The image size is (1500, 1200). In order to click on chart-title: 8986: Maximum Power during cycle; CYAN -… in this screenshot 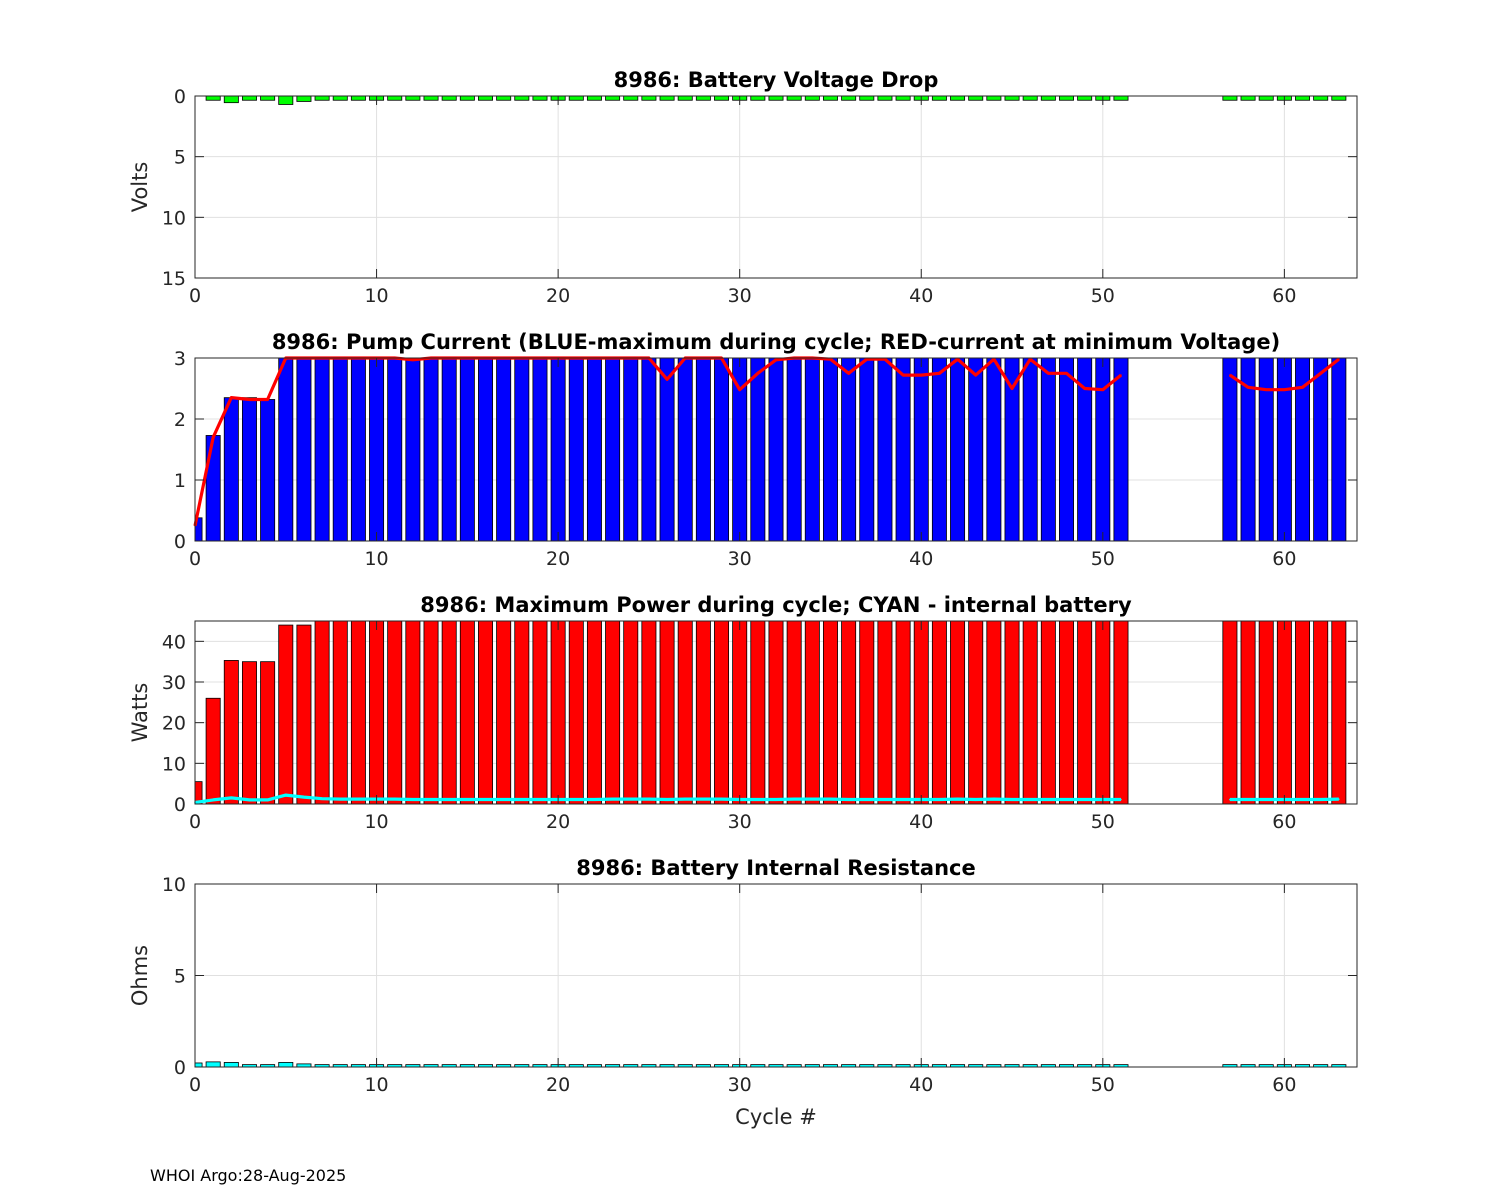, I will do `click(776, 605)`.